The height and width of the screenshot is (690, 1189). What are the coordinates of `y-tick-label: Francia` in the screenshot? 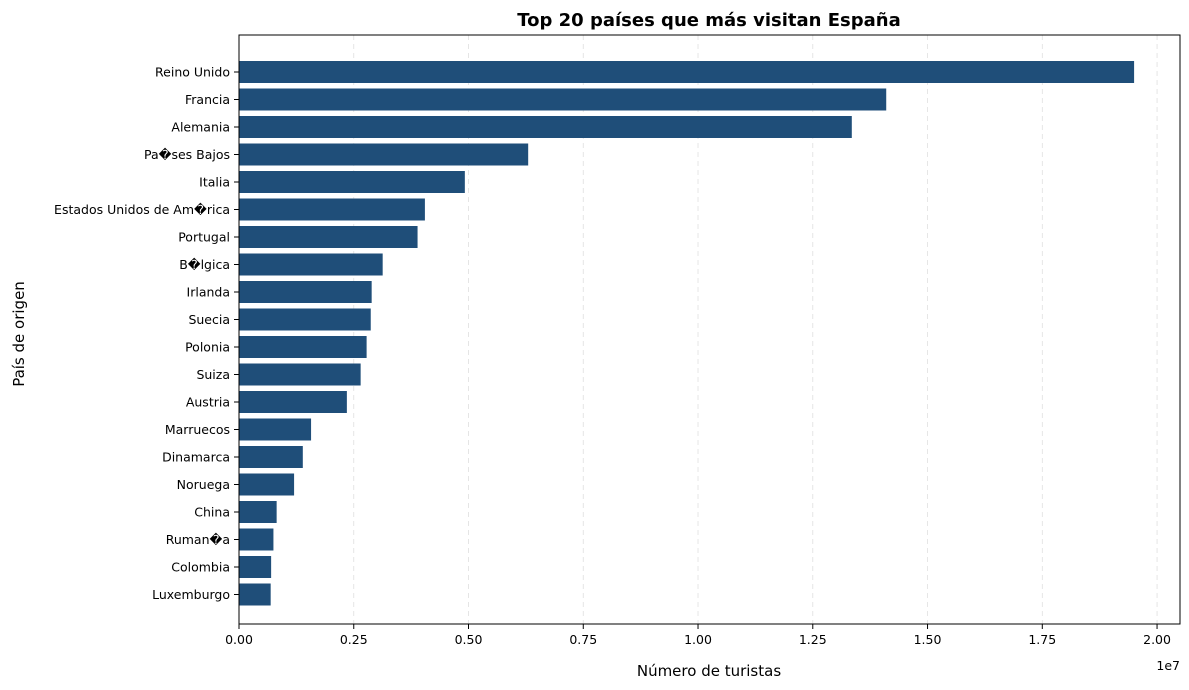 It's located at (207, 99).